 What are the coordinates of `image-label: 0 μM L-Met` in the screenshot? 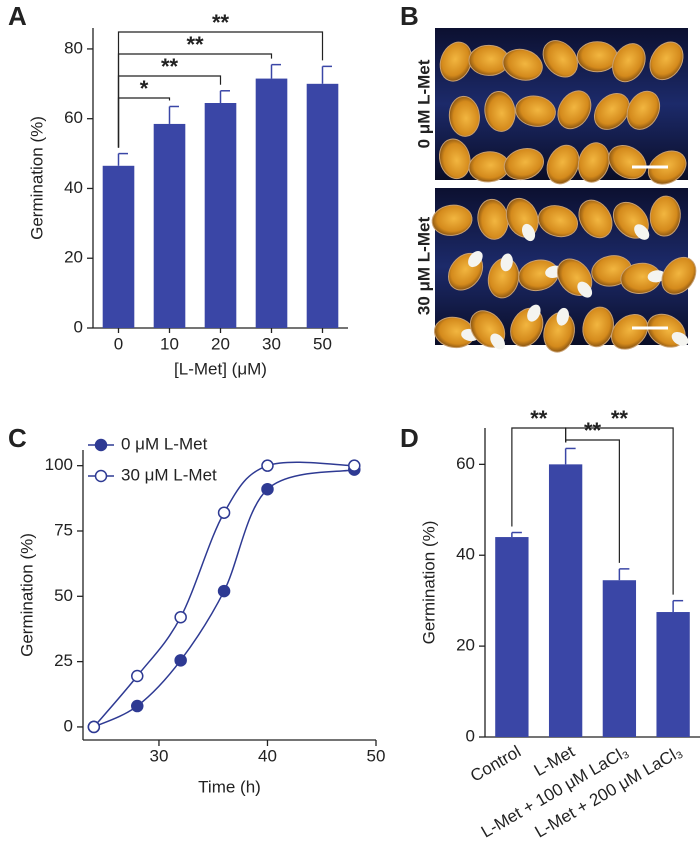 It's located at (423, 103).